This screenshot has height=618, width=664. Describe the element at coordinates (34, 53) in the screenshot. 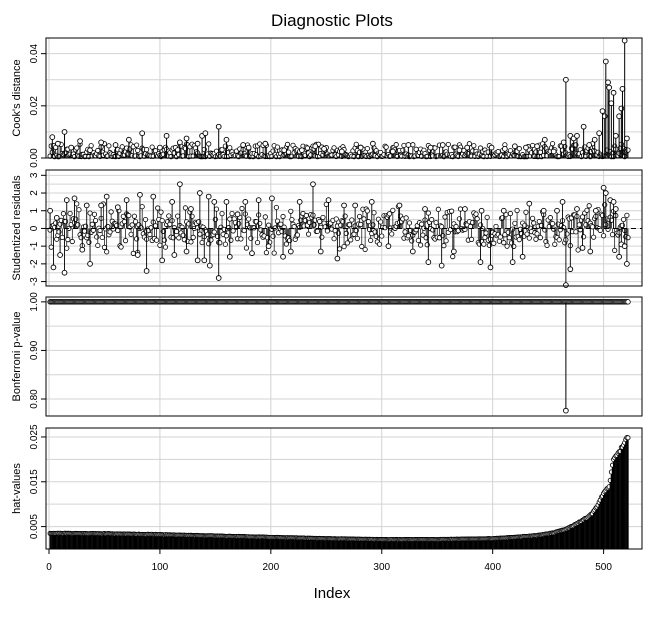

I see `y-tick-label: 0.04` at that location.